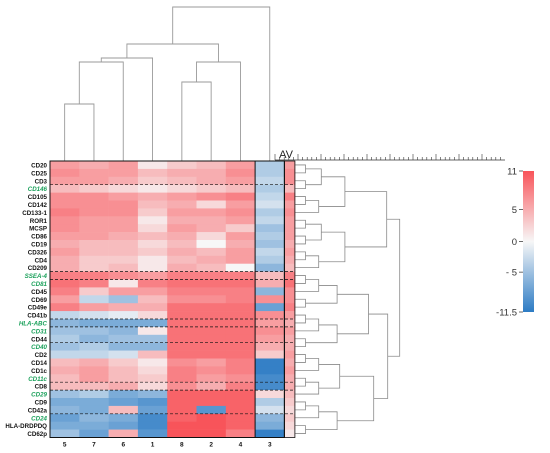 The image size is (550, 453). Describe the element at coordinates (38, 308) in the screenshot. I see `row-label: CD49e` at that location.